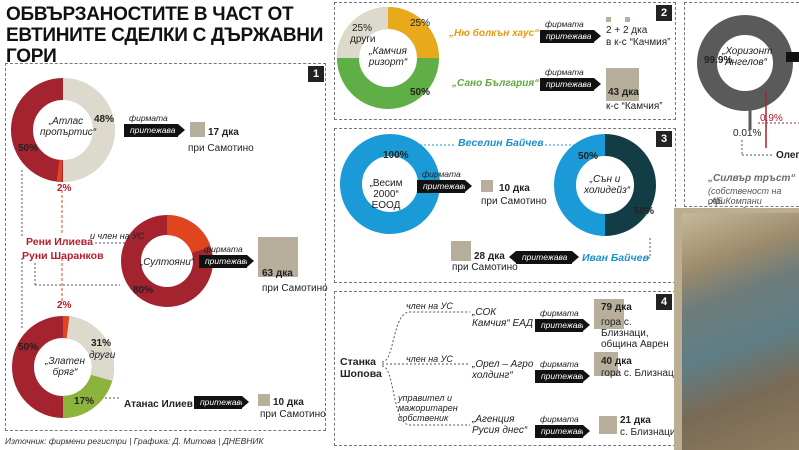 This screenshot has width=799, height=450. I want to click on horizont-pct-tiny: 0.01%, so click(747, 133).